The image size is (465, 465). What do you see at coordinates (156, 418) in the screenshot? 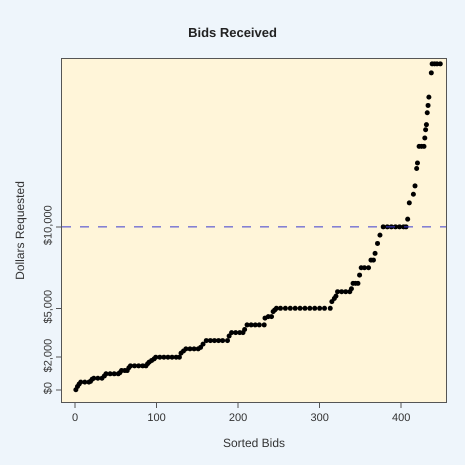
I see `x-tick-label: 100` at bounding box center [156, 418].